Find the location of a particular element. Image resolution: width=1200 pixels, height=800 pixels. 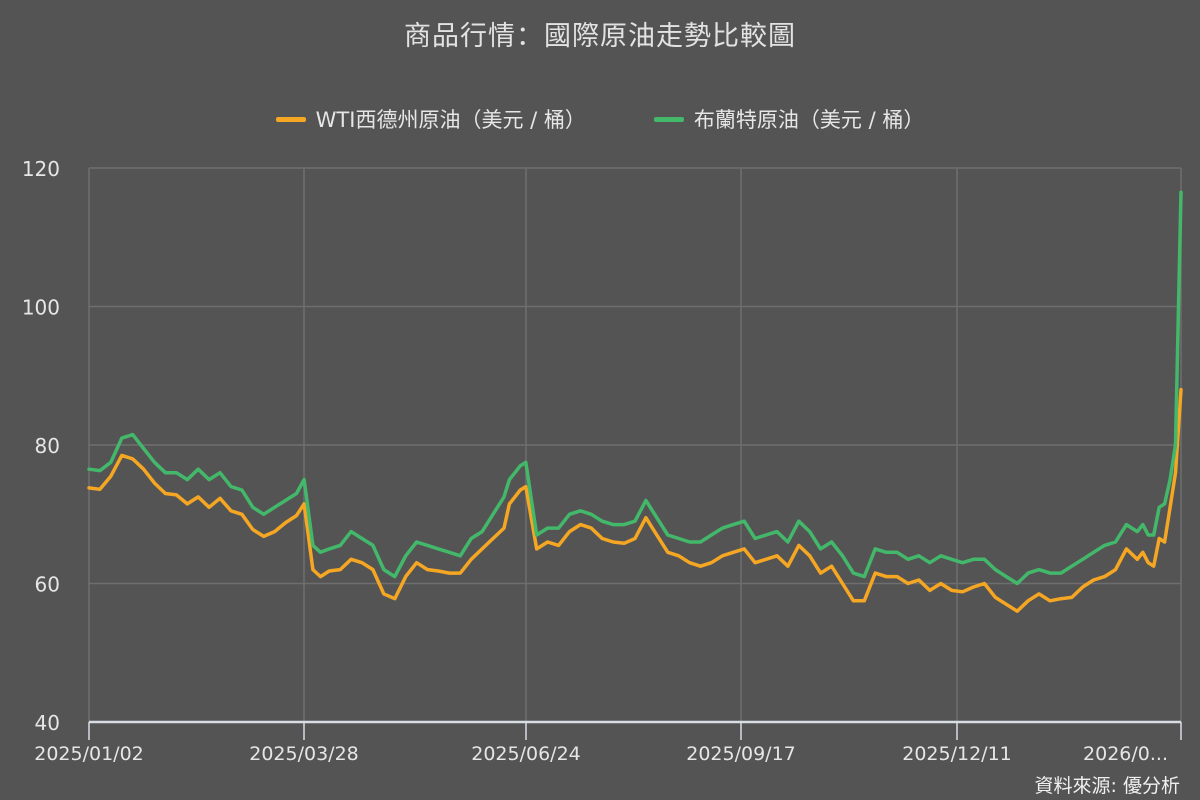

legend-item-wti: WTI西德州原油（美元 / 桶） is located at coordinates (430, 119).